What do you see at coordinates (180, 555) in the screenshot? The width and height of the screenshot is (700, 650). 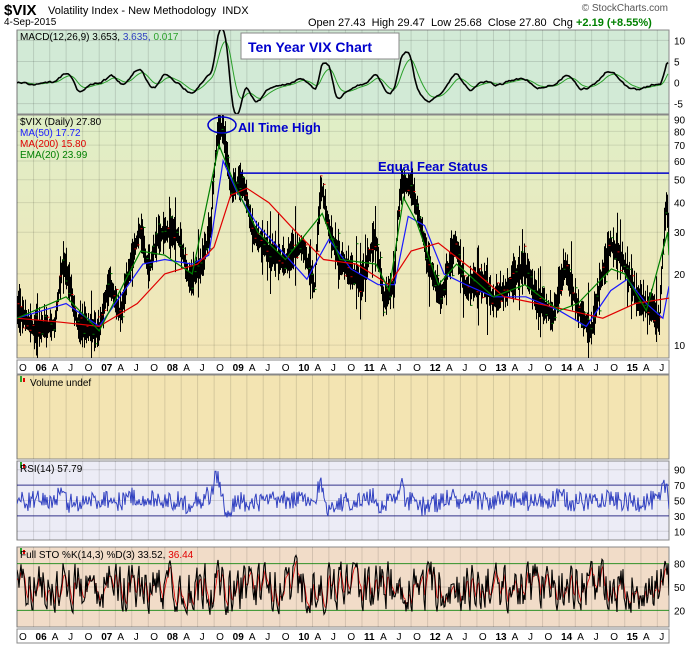 I see `sto-legend-d: 36.44` at bounding box center [180, 555].